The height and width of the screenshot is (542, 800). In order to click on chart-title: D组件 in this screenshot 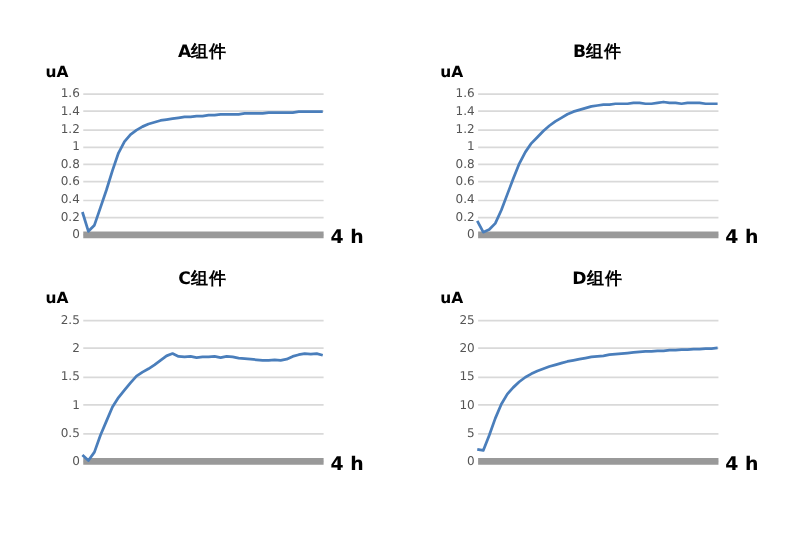, I will do `click(597, 278)`.